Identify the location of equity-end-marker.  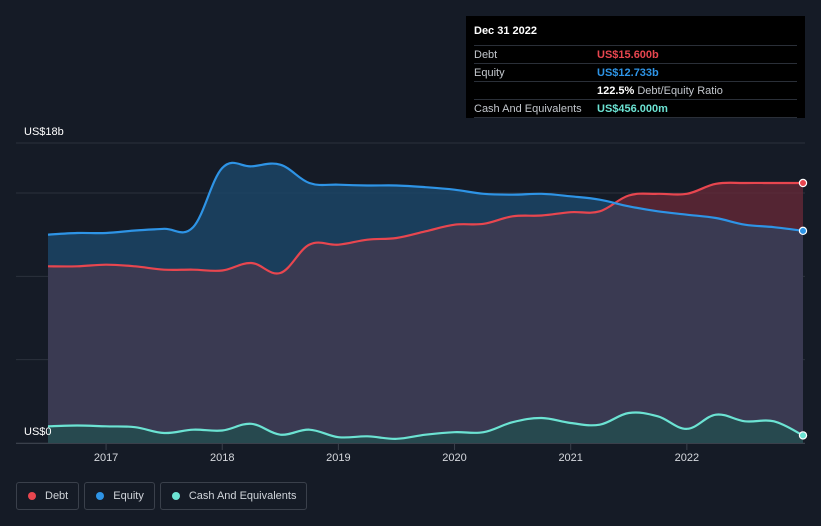
(803, 231).